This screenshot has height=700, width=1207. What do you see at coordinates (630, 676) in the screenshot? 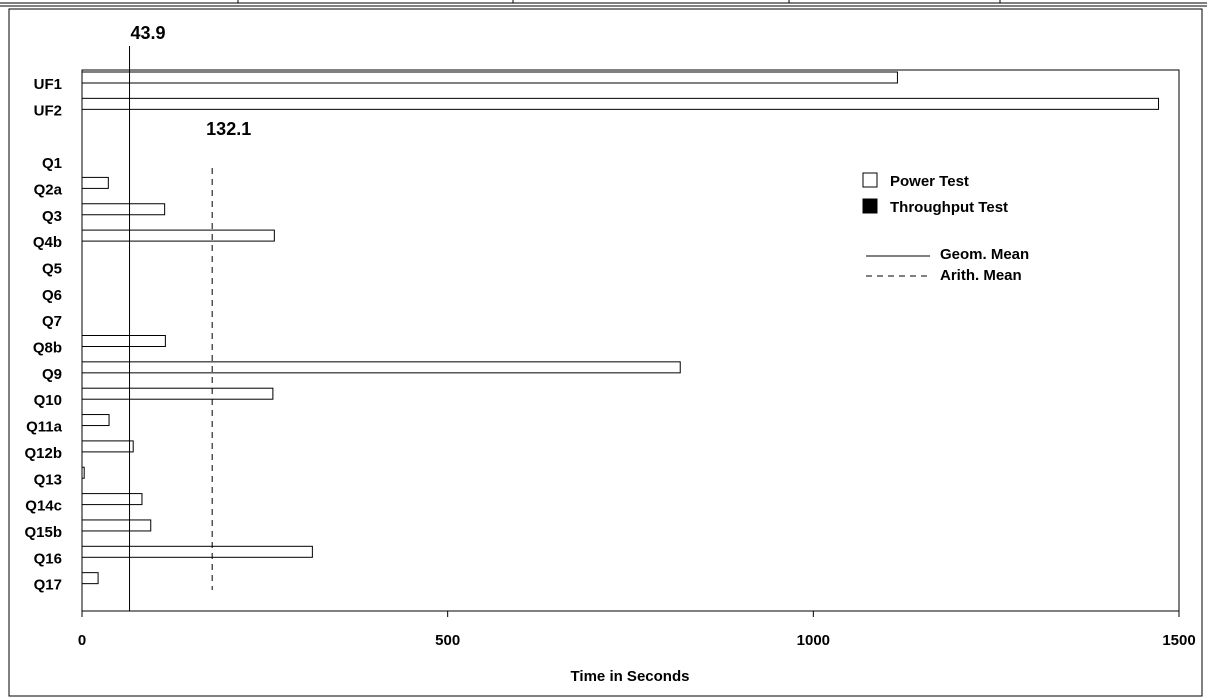
I see `x-axis-label: Time in Seconds` at bounding box center [630, 676].